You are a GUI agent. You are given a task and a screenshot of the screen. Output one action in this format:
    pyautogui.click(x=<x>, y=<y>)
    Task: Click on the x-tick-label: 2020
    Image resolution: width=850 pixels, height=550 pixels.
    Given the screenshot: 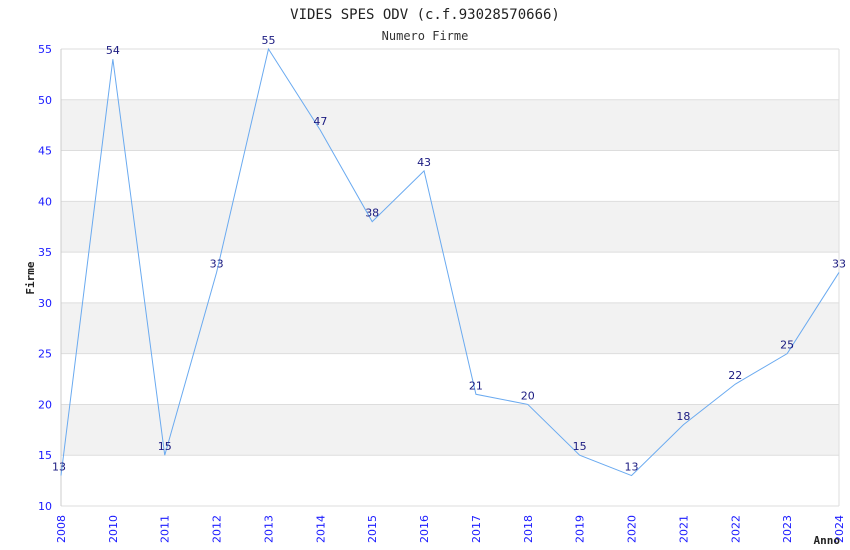 What is the action you would take?
    pyautogui.click(x=632, y=529)
    